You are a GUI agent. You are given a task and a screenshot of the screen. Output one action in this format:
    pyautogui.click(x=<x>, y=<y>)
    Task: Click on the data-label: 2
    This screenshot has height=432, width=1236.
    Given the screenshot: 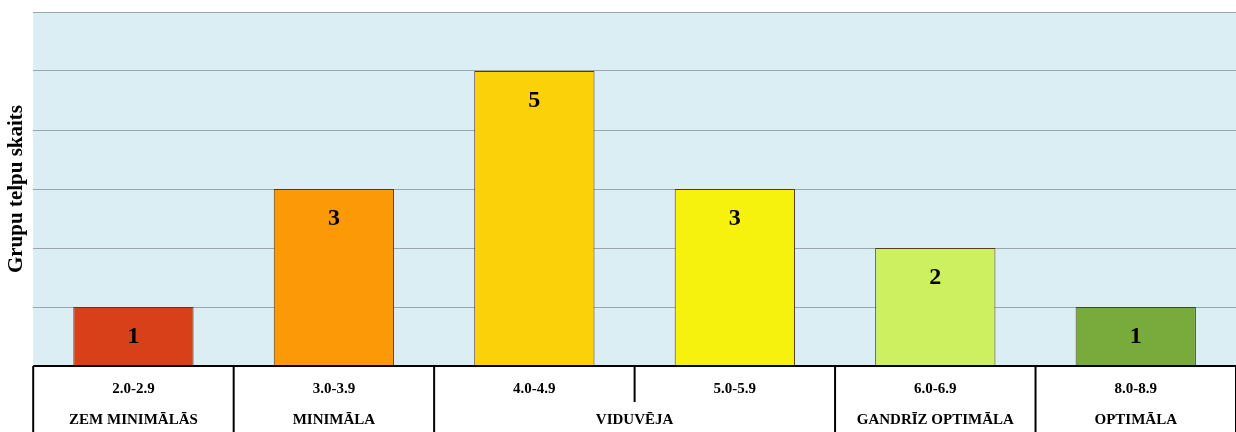 What is the action you would take?
    pyautogui.click(x=935, y=276)
    